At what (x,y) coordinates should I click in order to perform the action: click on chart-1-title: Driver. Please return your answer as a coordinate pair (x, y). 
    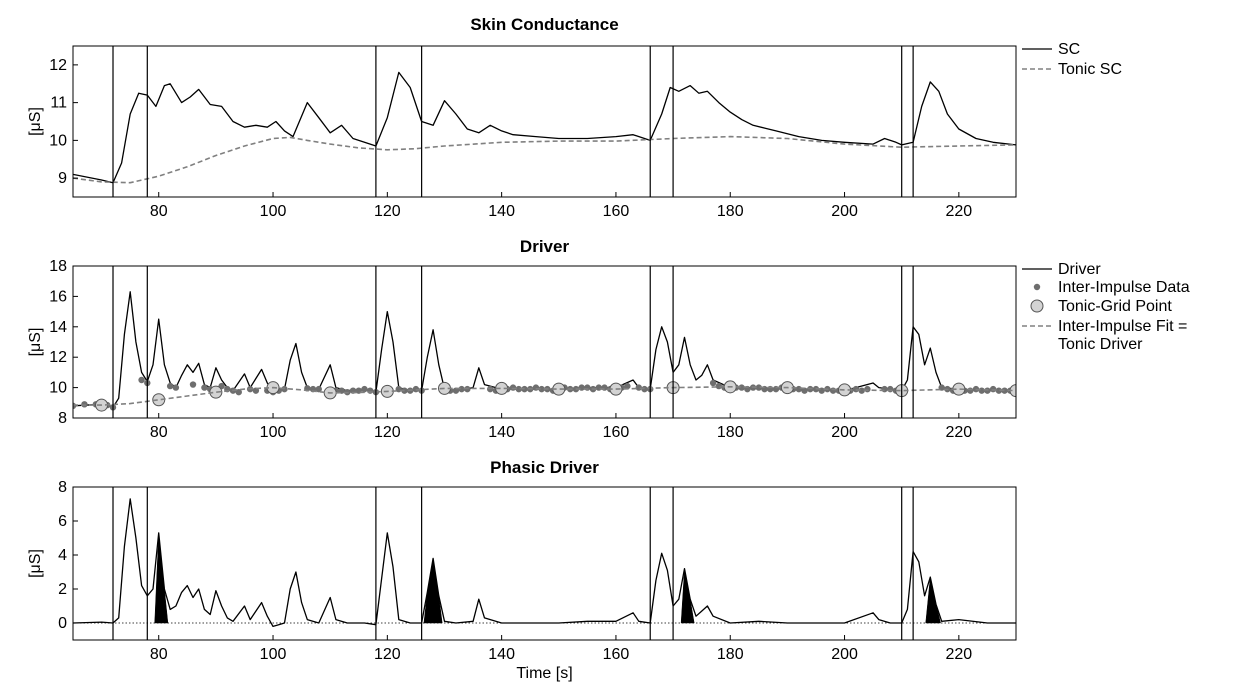
    Looking at the image, I should click on (545, 246).